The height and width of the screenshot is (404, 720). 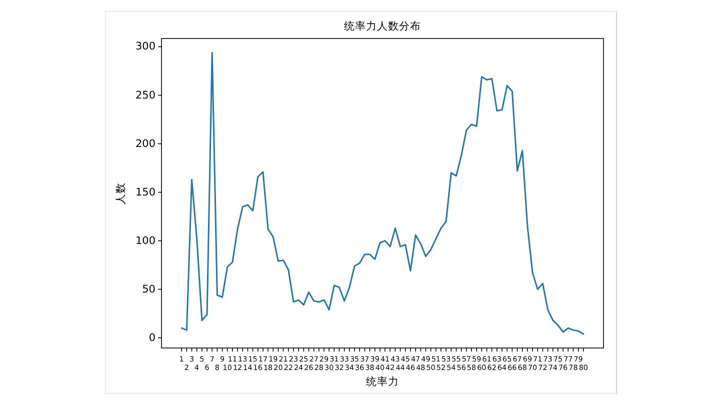 What do you see at coordinates (145, 240) in the screenshot?
I see `y-tick-label: 100` at bounding box center [145, 240].